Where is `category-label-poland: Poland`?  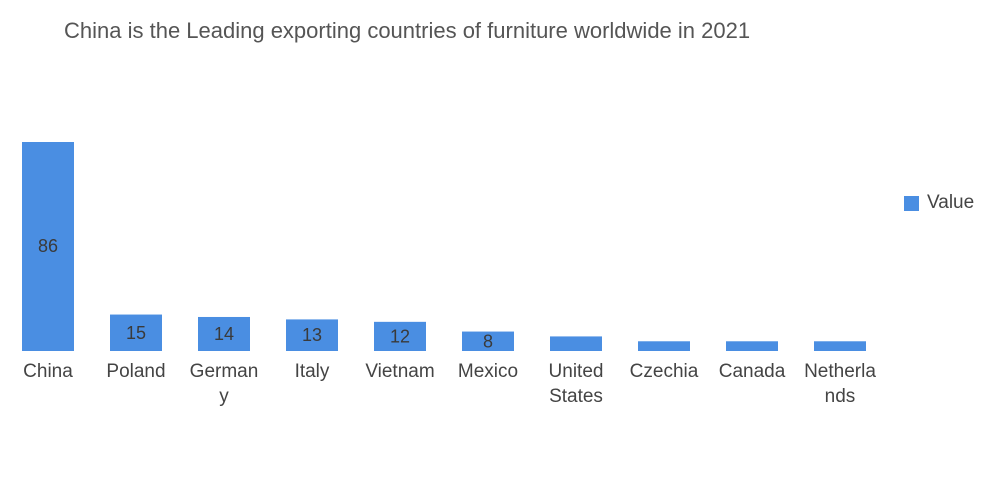 category-label-poland: Poland is located at coordinates (135, 371).